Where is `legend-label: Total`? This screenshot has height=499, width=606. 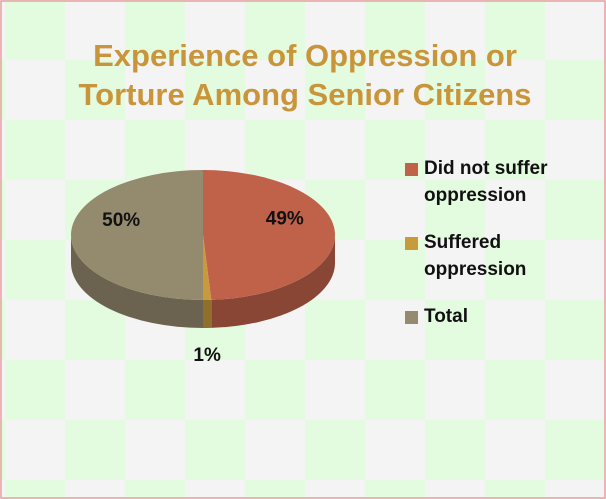 legend-label: Total is located at coordinates (446, 316).